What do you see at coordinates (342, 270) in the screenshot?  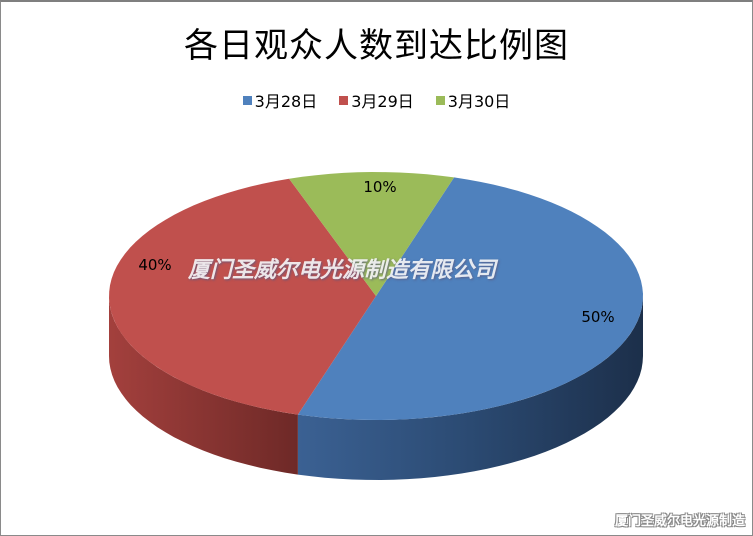 I see `watermark-center: 厦门圣威尔电光源制造有限公司` at bounding box center [342, 270].